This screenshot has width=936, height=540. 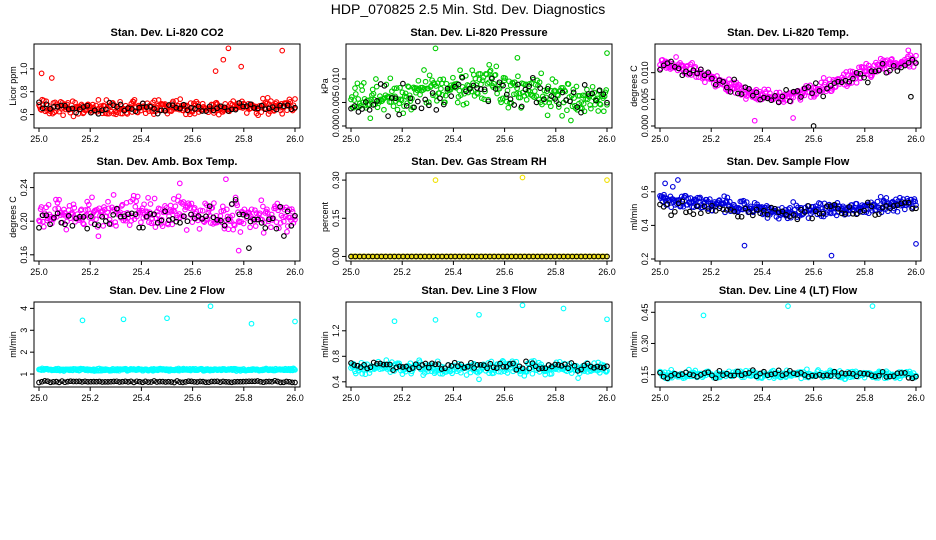 I want to click on panel-title: Stan. Dev. Gas Stream RH, so click(x=479, y=162).